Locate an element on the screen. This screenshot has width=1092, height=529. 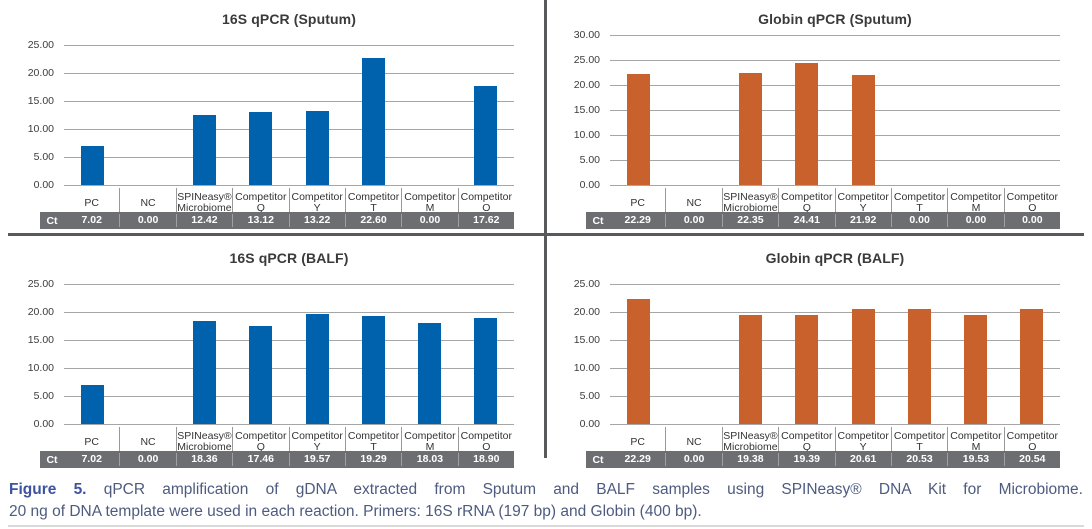
ct-value: 21.92 is located at coordinates (862, 220).